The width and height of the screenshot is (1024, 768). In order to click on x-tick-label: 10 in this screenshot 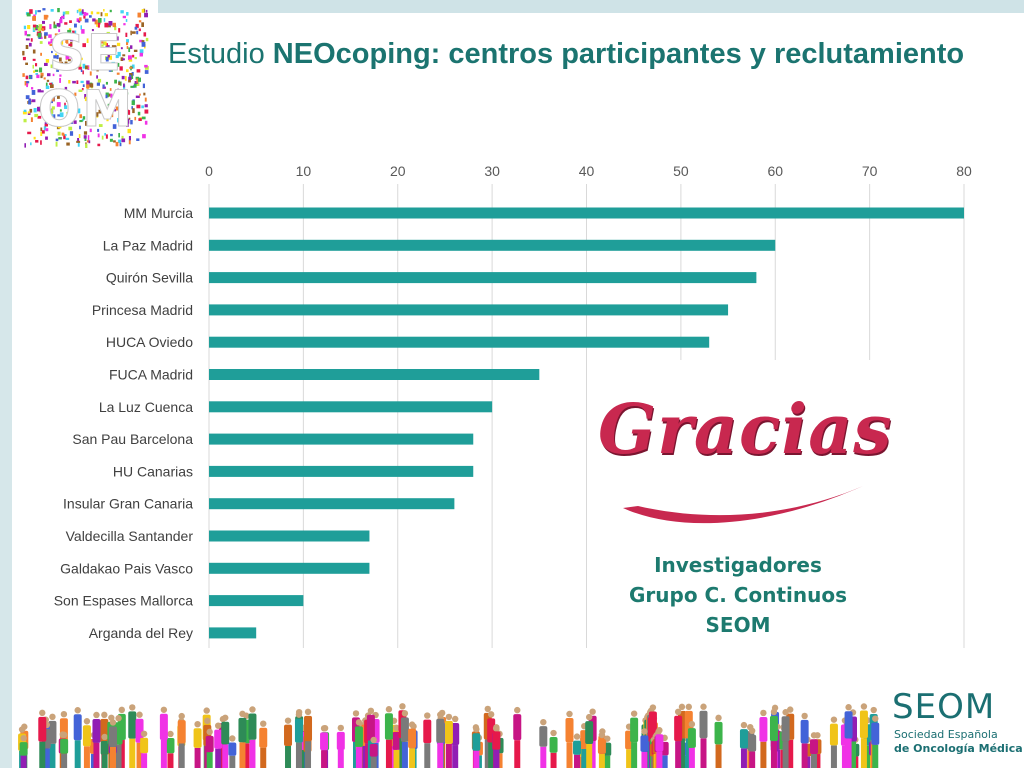, I will do `click(304, 171)`.